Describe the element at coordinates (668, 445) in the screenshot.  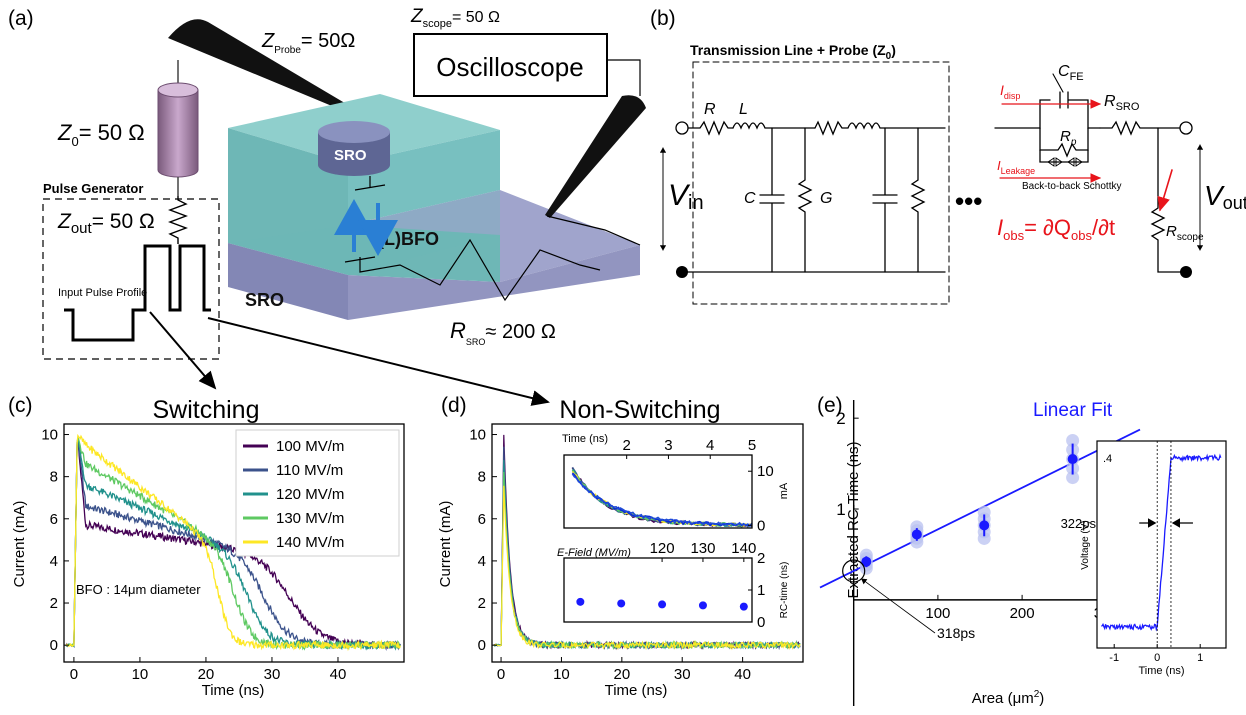
I see `inset-decay-xtick-label: 3` at that location.